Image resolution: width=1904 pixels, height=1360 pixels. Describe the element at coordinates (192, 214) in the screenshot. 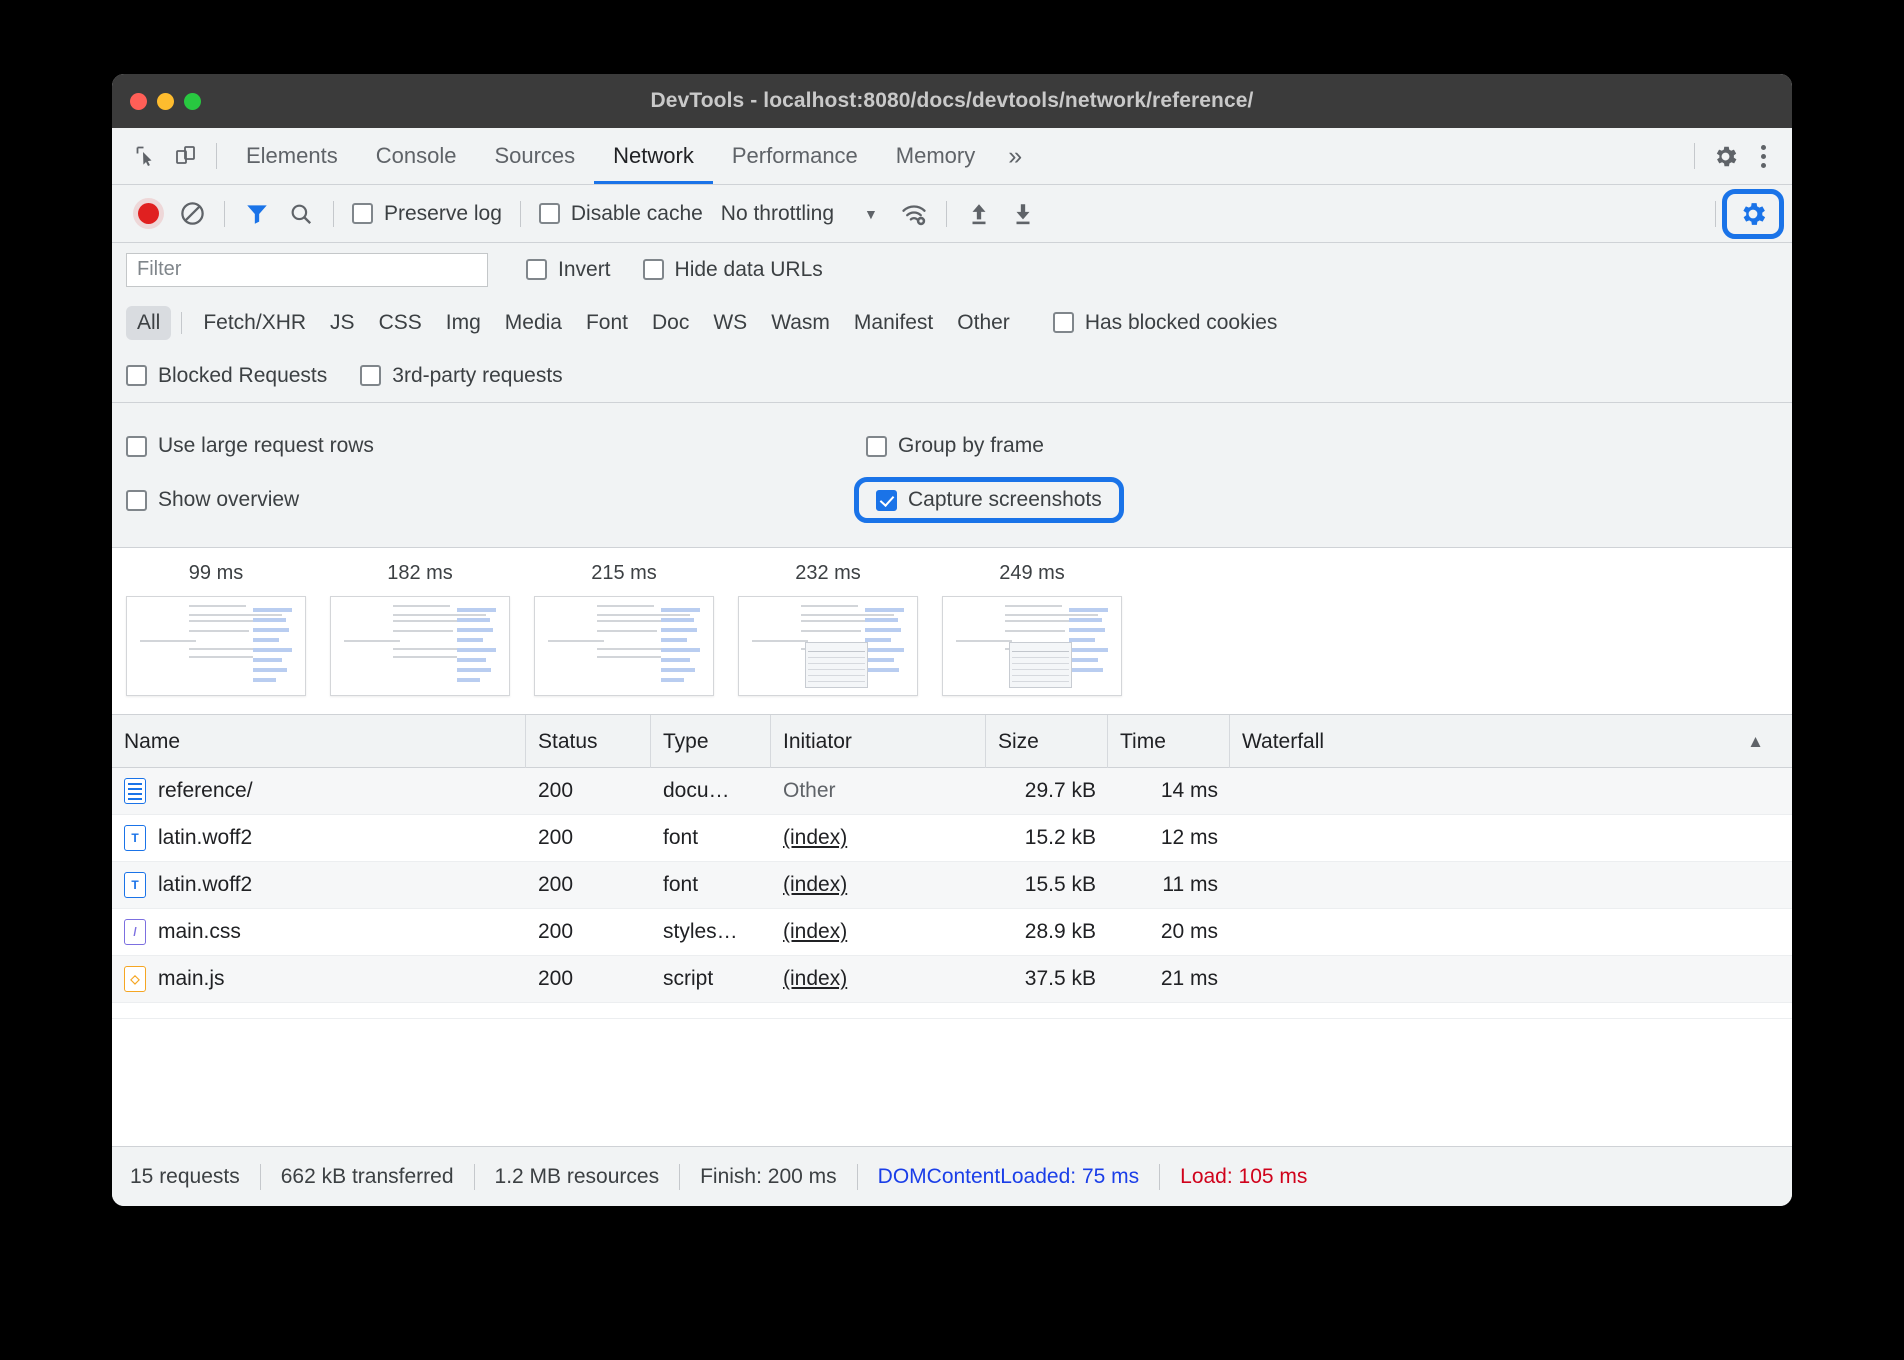

I see `clear-button` at that location.